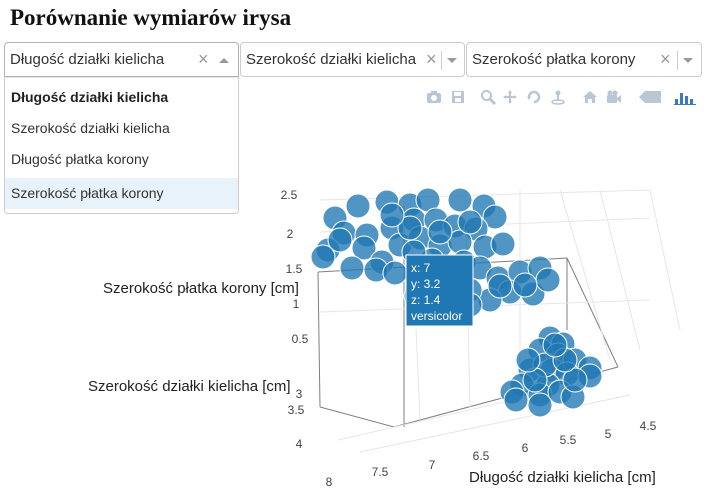  I want to click on x-tick-label: 6.5, so click(481, 456).